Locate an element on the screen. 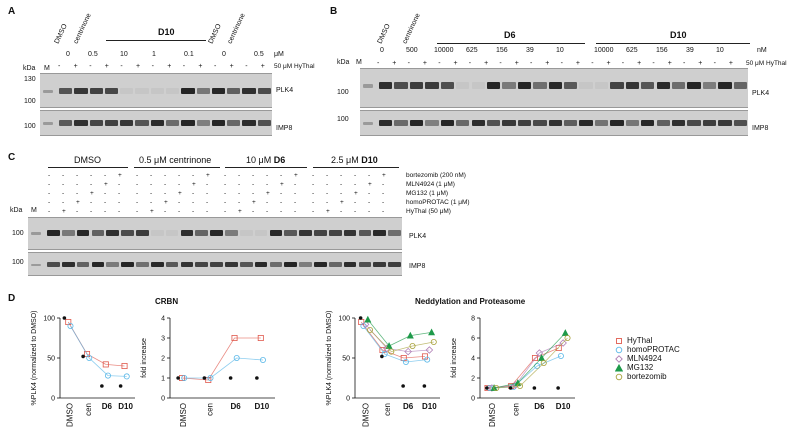 The height and width of the screenshot is (444, 800). panel-b-conc-11: 10 is located at coordinates (720, 50).